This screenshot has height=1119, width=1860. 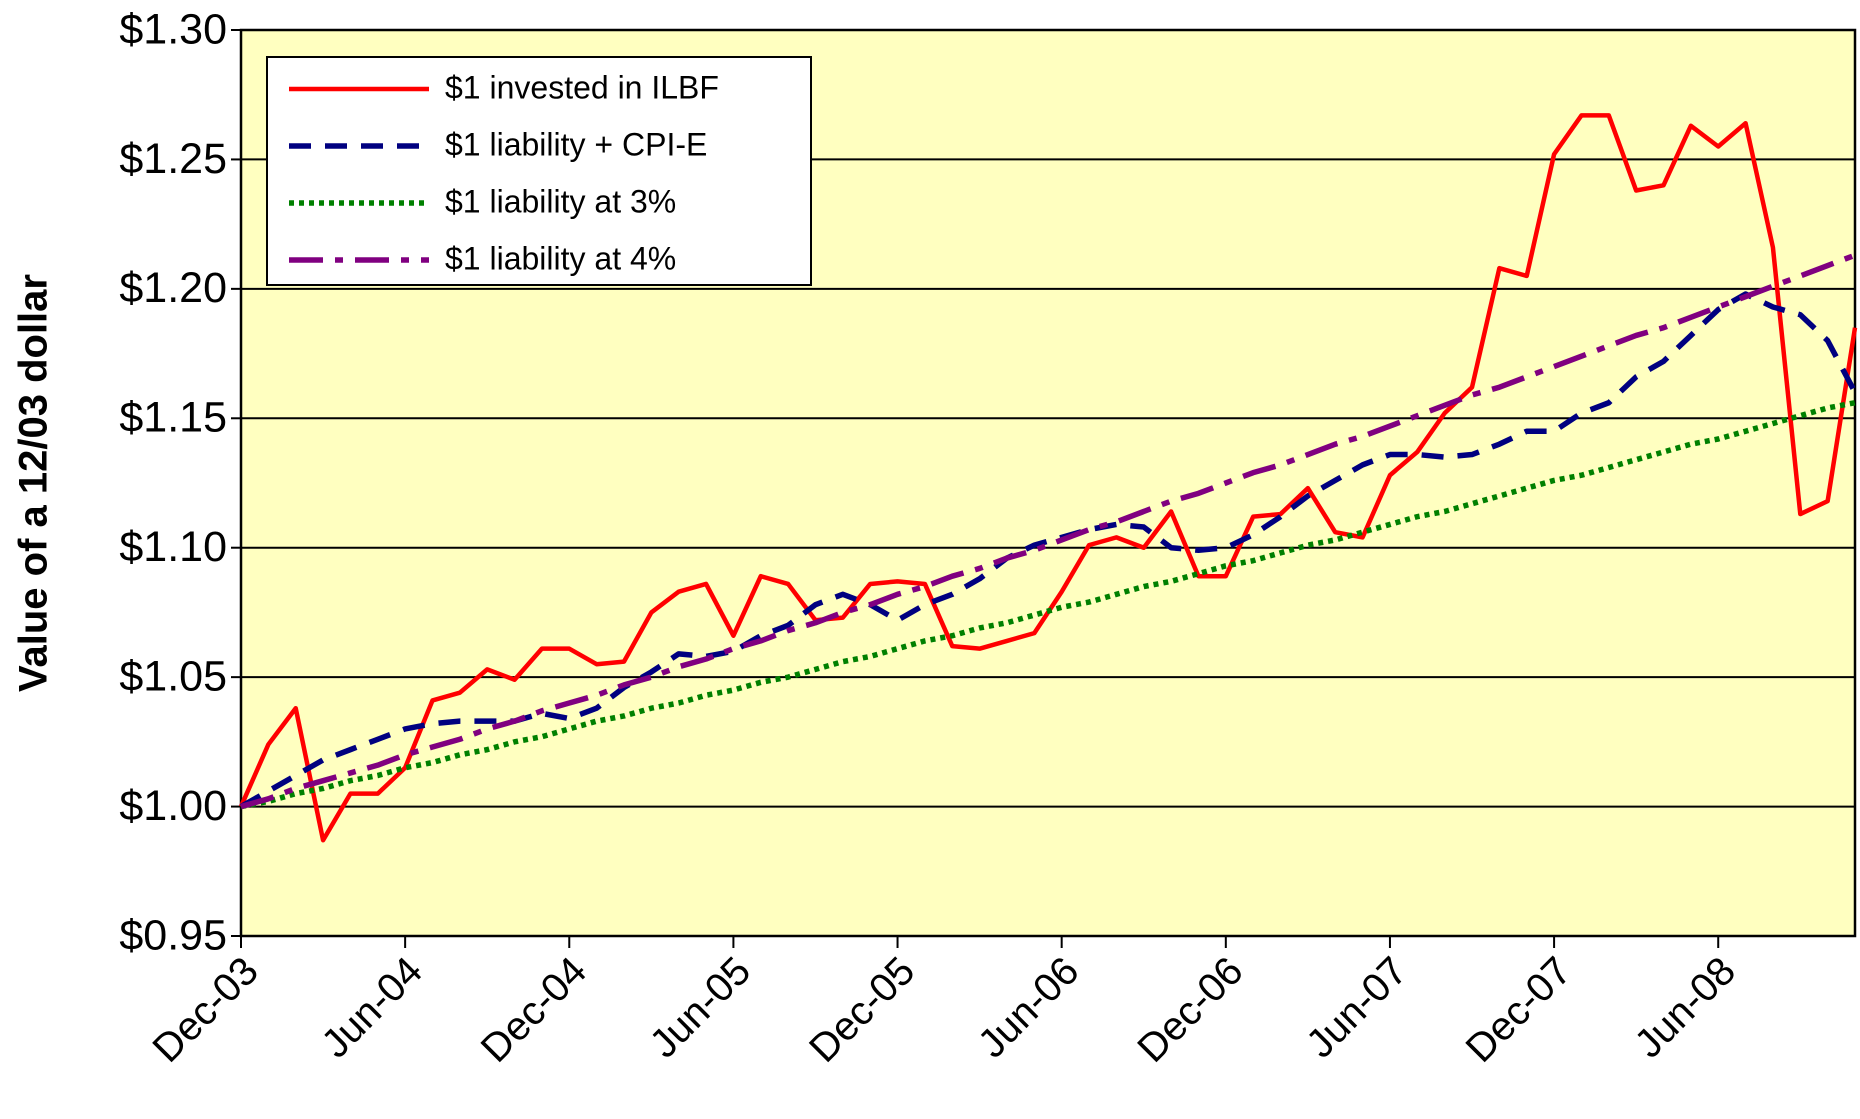 What do you see at coordinates (576, 144) in the screenshot?
I see `legend-label: $1 liability + CPI-E` at bounding box center [576, 144].